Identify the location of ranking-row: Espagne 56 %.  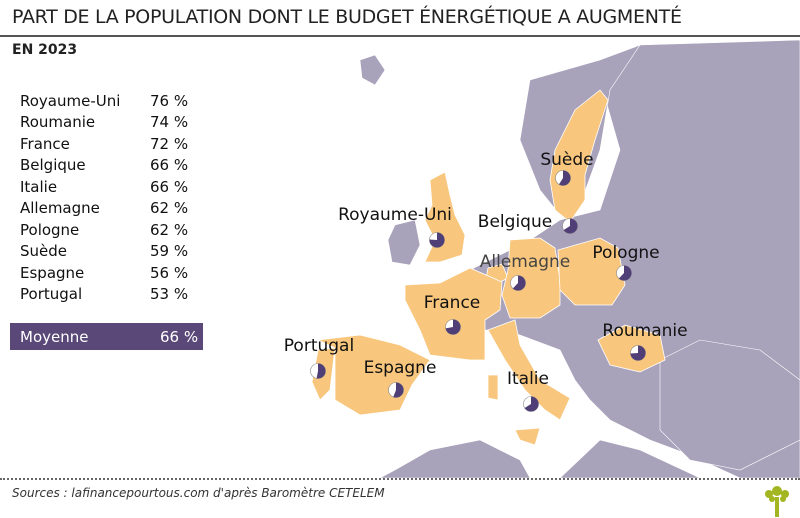
(104, 273).